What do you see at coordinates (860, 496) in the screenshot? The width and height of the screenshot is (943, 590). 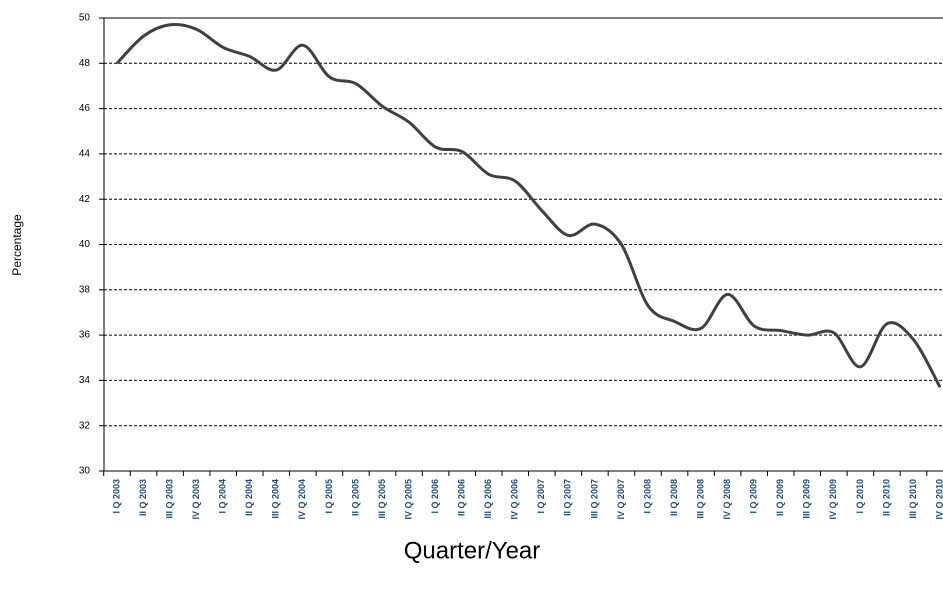 I see `x-tick-label: I Q 2010` at bounding box center [860, 496].